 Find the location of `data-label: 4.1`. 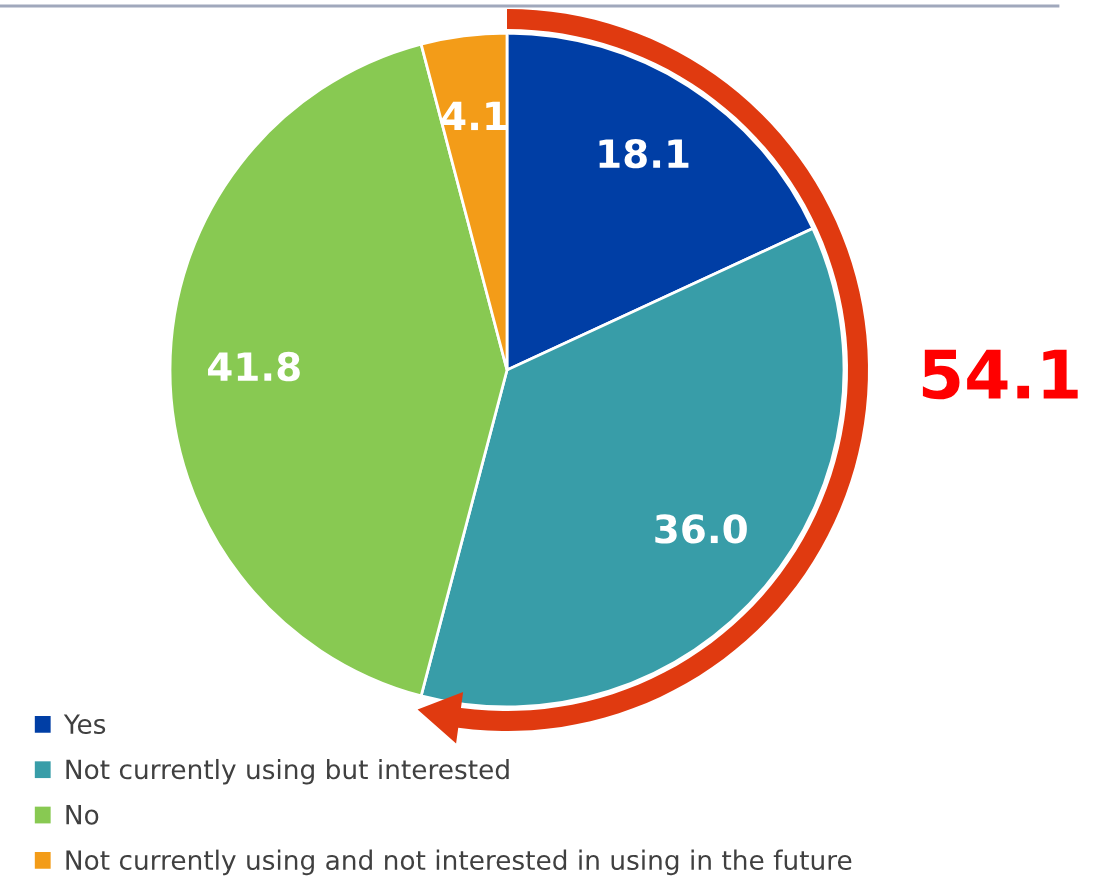

data-label: 4.1 is located at coordinates (474, 116).